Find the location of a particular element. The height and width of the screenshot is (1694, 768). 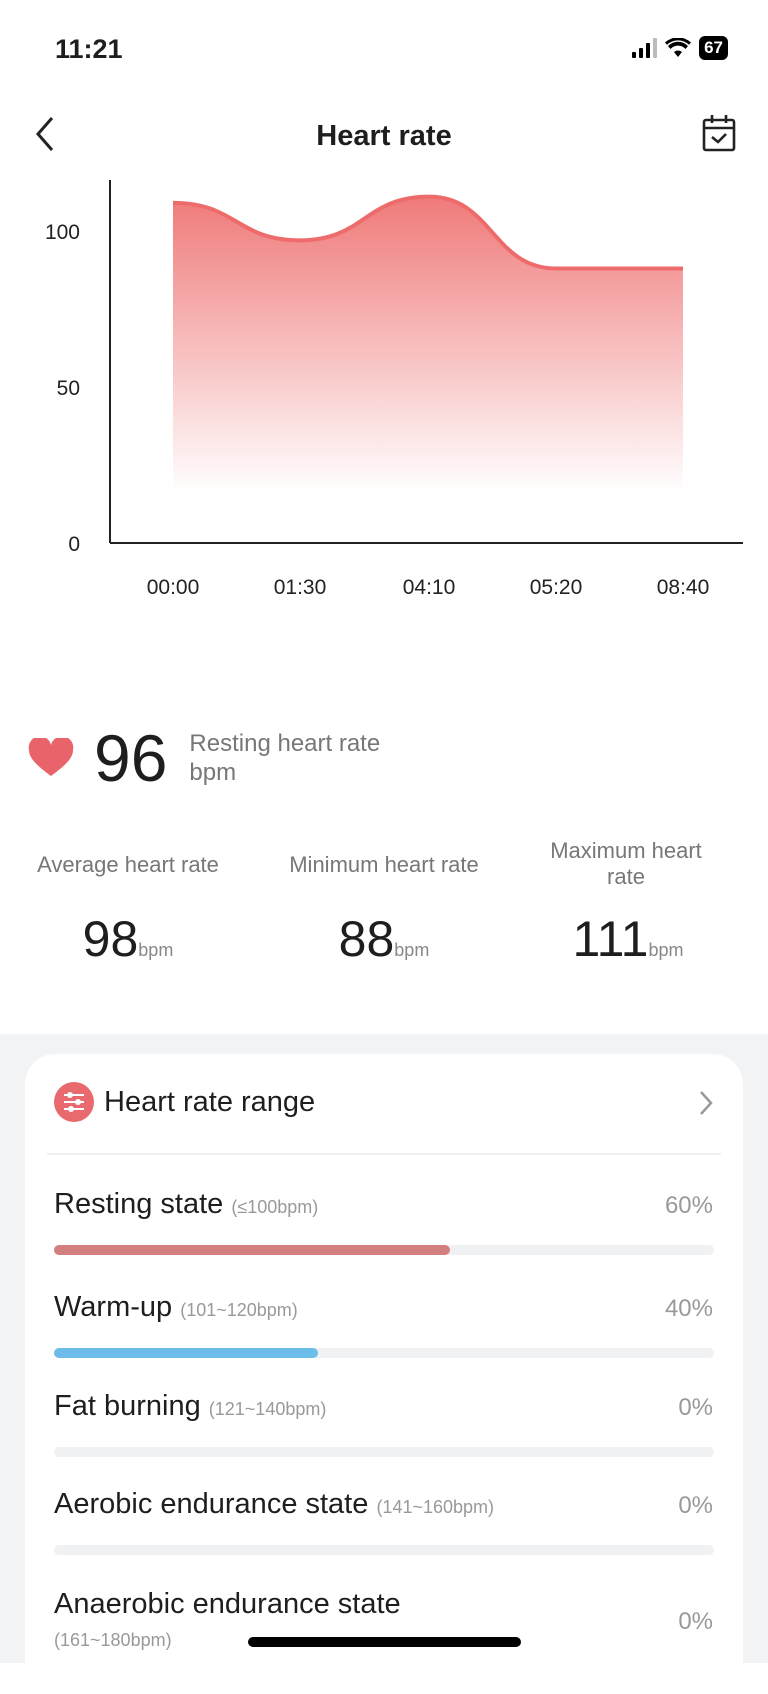

chevron-right-icon is located at coordinates (706, 1103).